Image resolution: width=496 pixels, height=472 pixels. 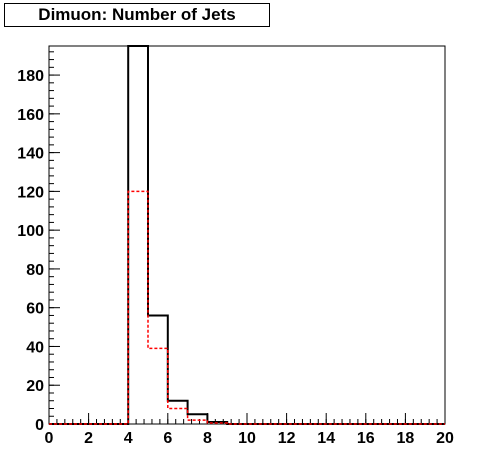 What do you see at coordinates (30, 154) in the screenshot?
I see `y-tick-label: 140` at bounding box center [30, 154].